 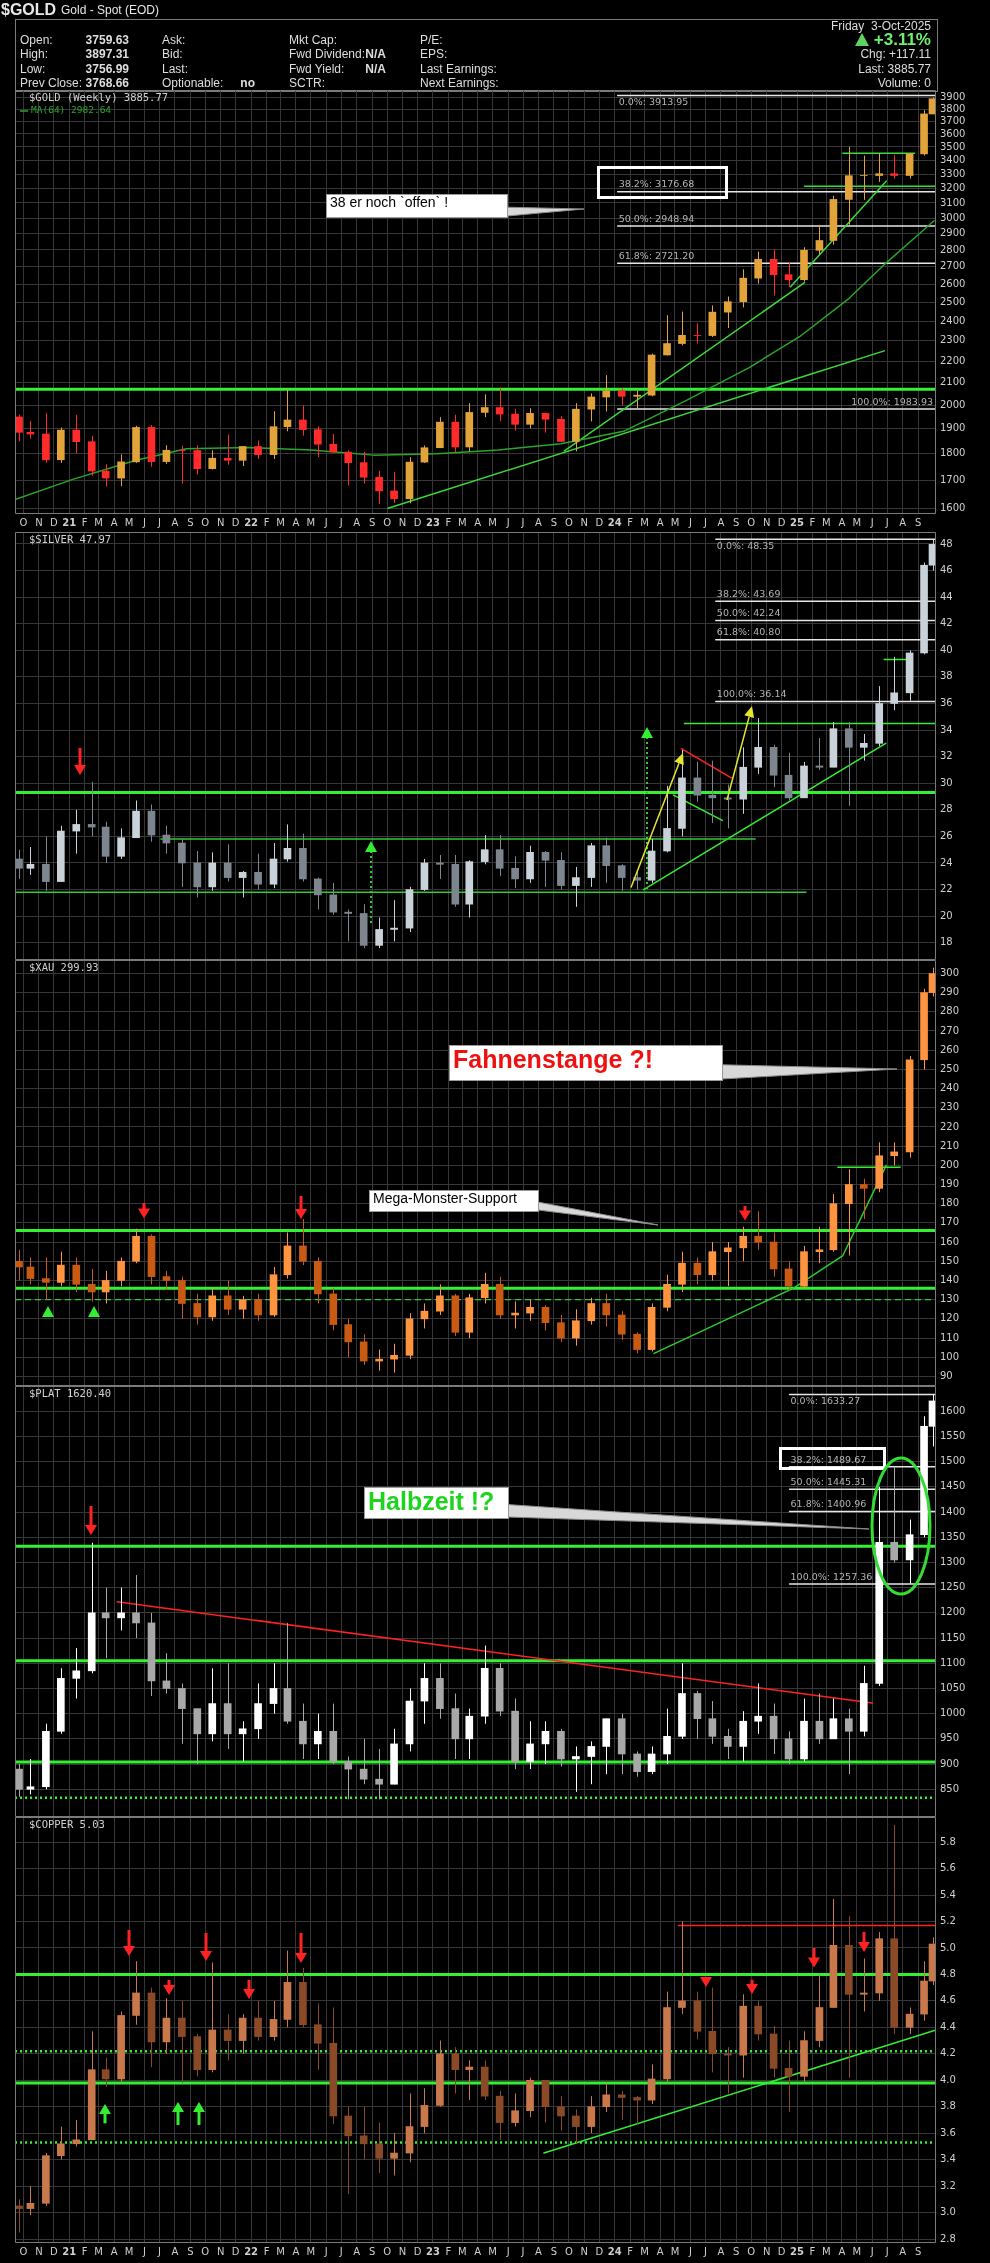 I want to click on y-tick-label: 170, so click(x=950, y=1222).